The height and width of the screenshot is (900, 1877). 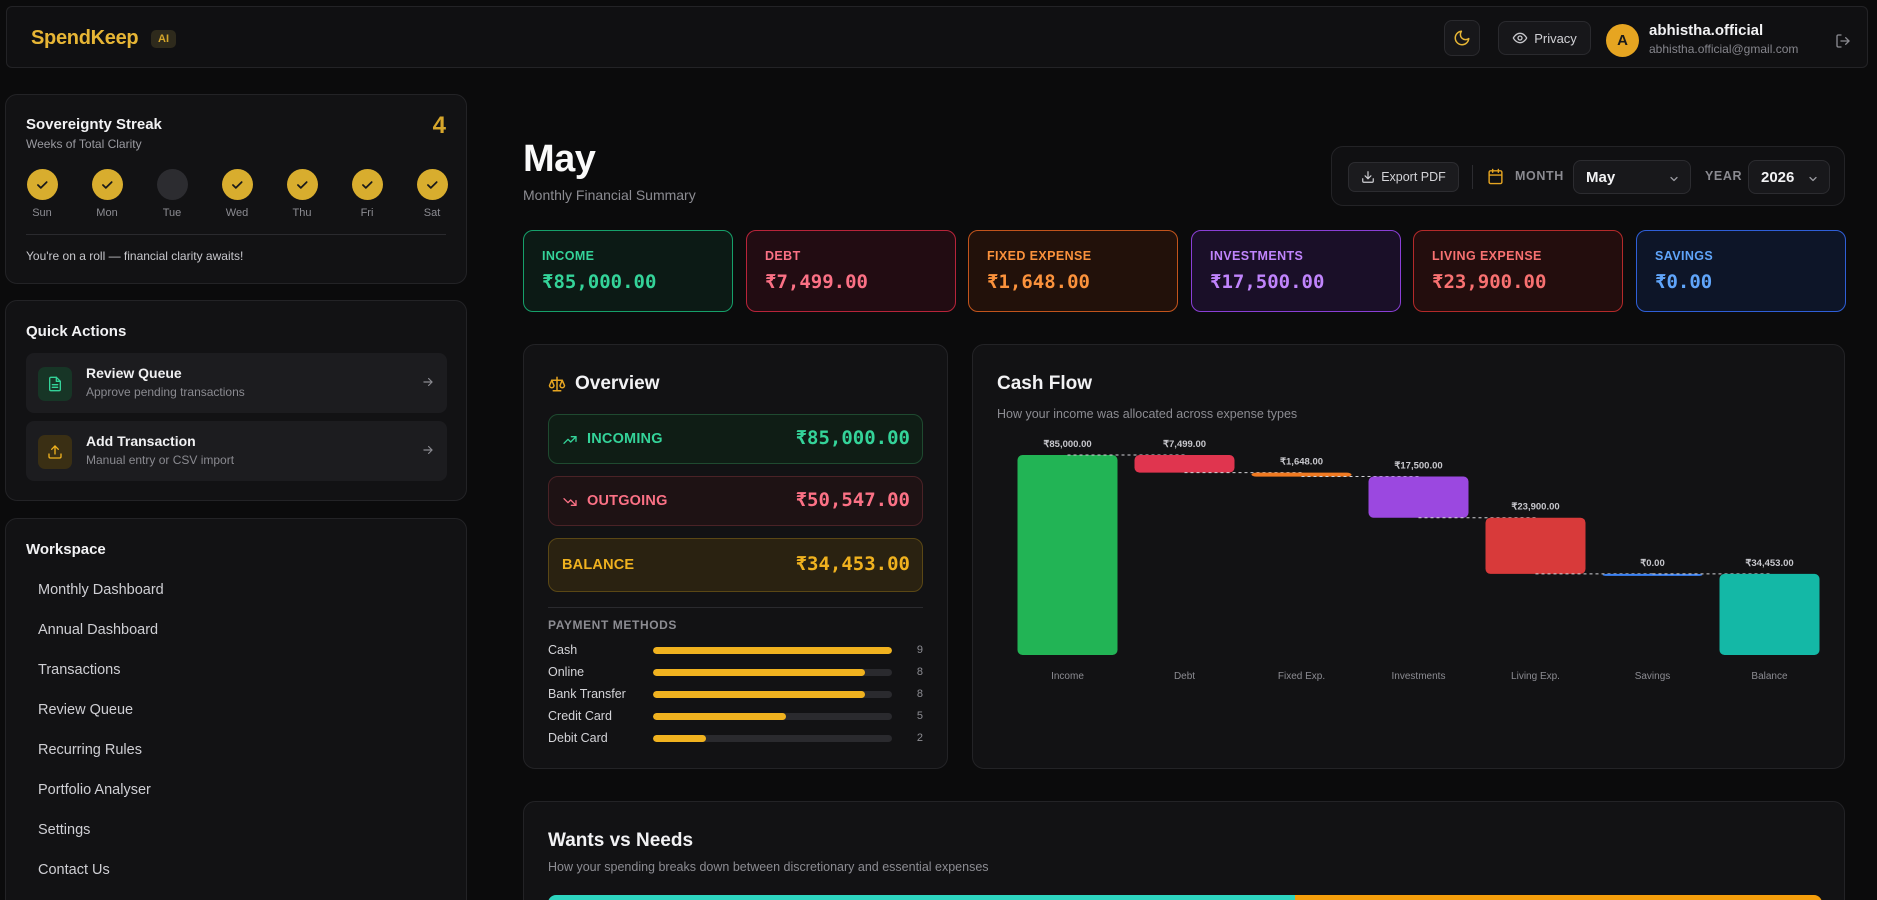 I want to click on stat-value: ₹7,499.00, so click(x=816, y=282).